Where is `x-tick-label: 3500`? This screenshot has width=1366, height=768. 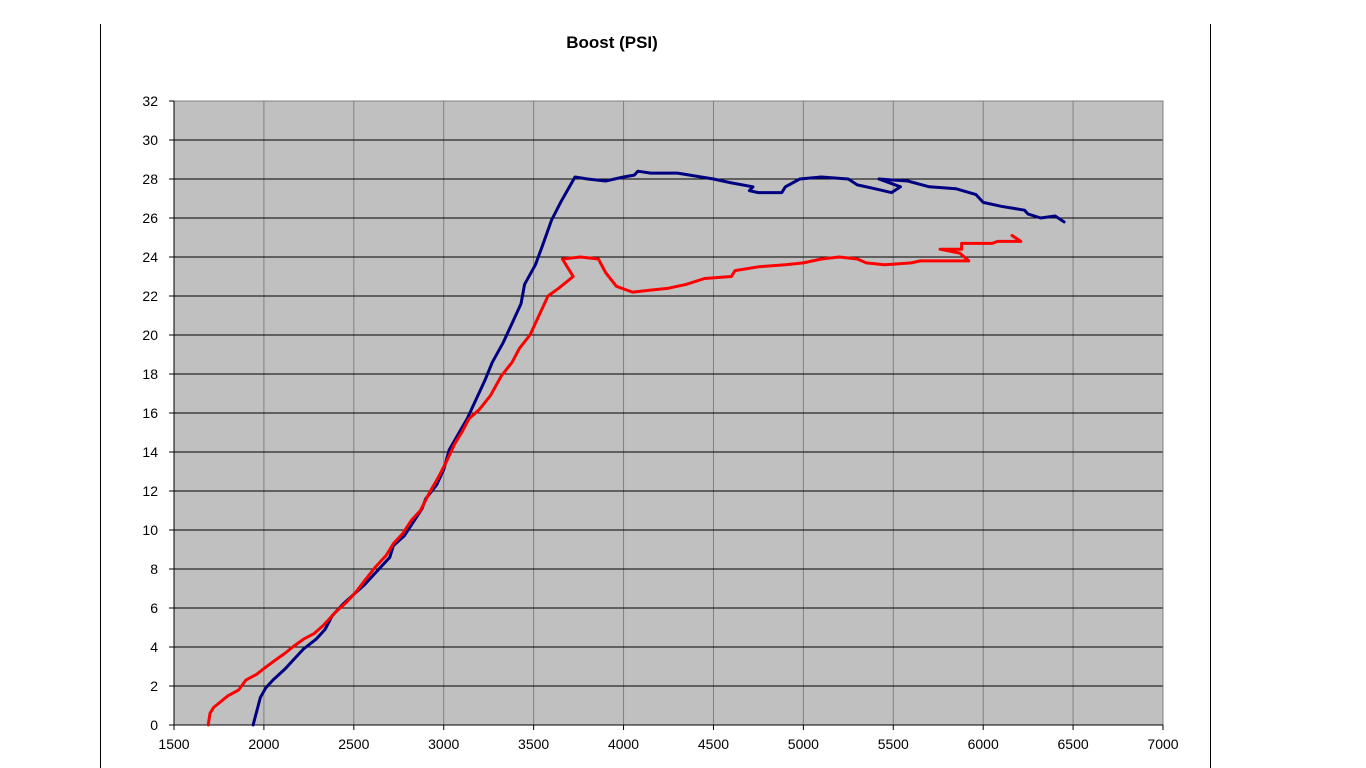 x-tick-label: 3500 is located at coordinates (533, 744).